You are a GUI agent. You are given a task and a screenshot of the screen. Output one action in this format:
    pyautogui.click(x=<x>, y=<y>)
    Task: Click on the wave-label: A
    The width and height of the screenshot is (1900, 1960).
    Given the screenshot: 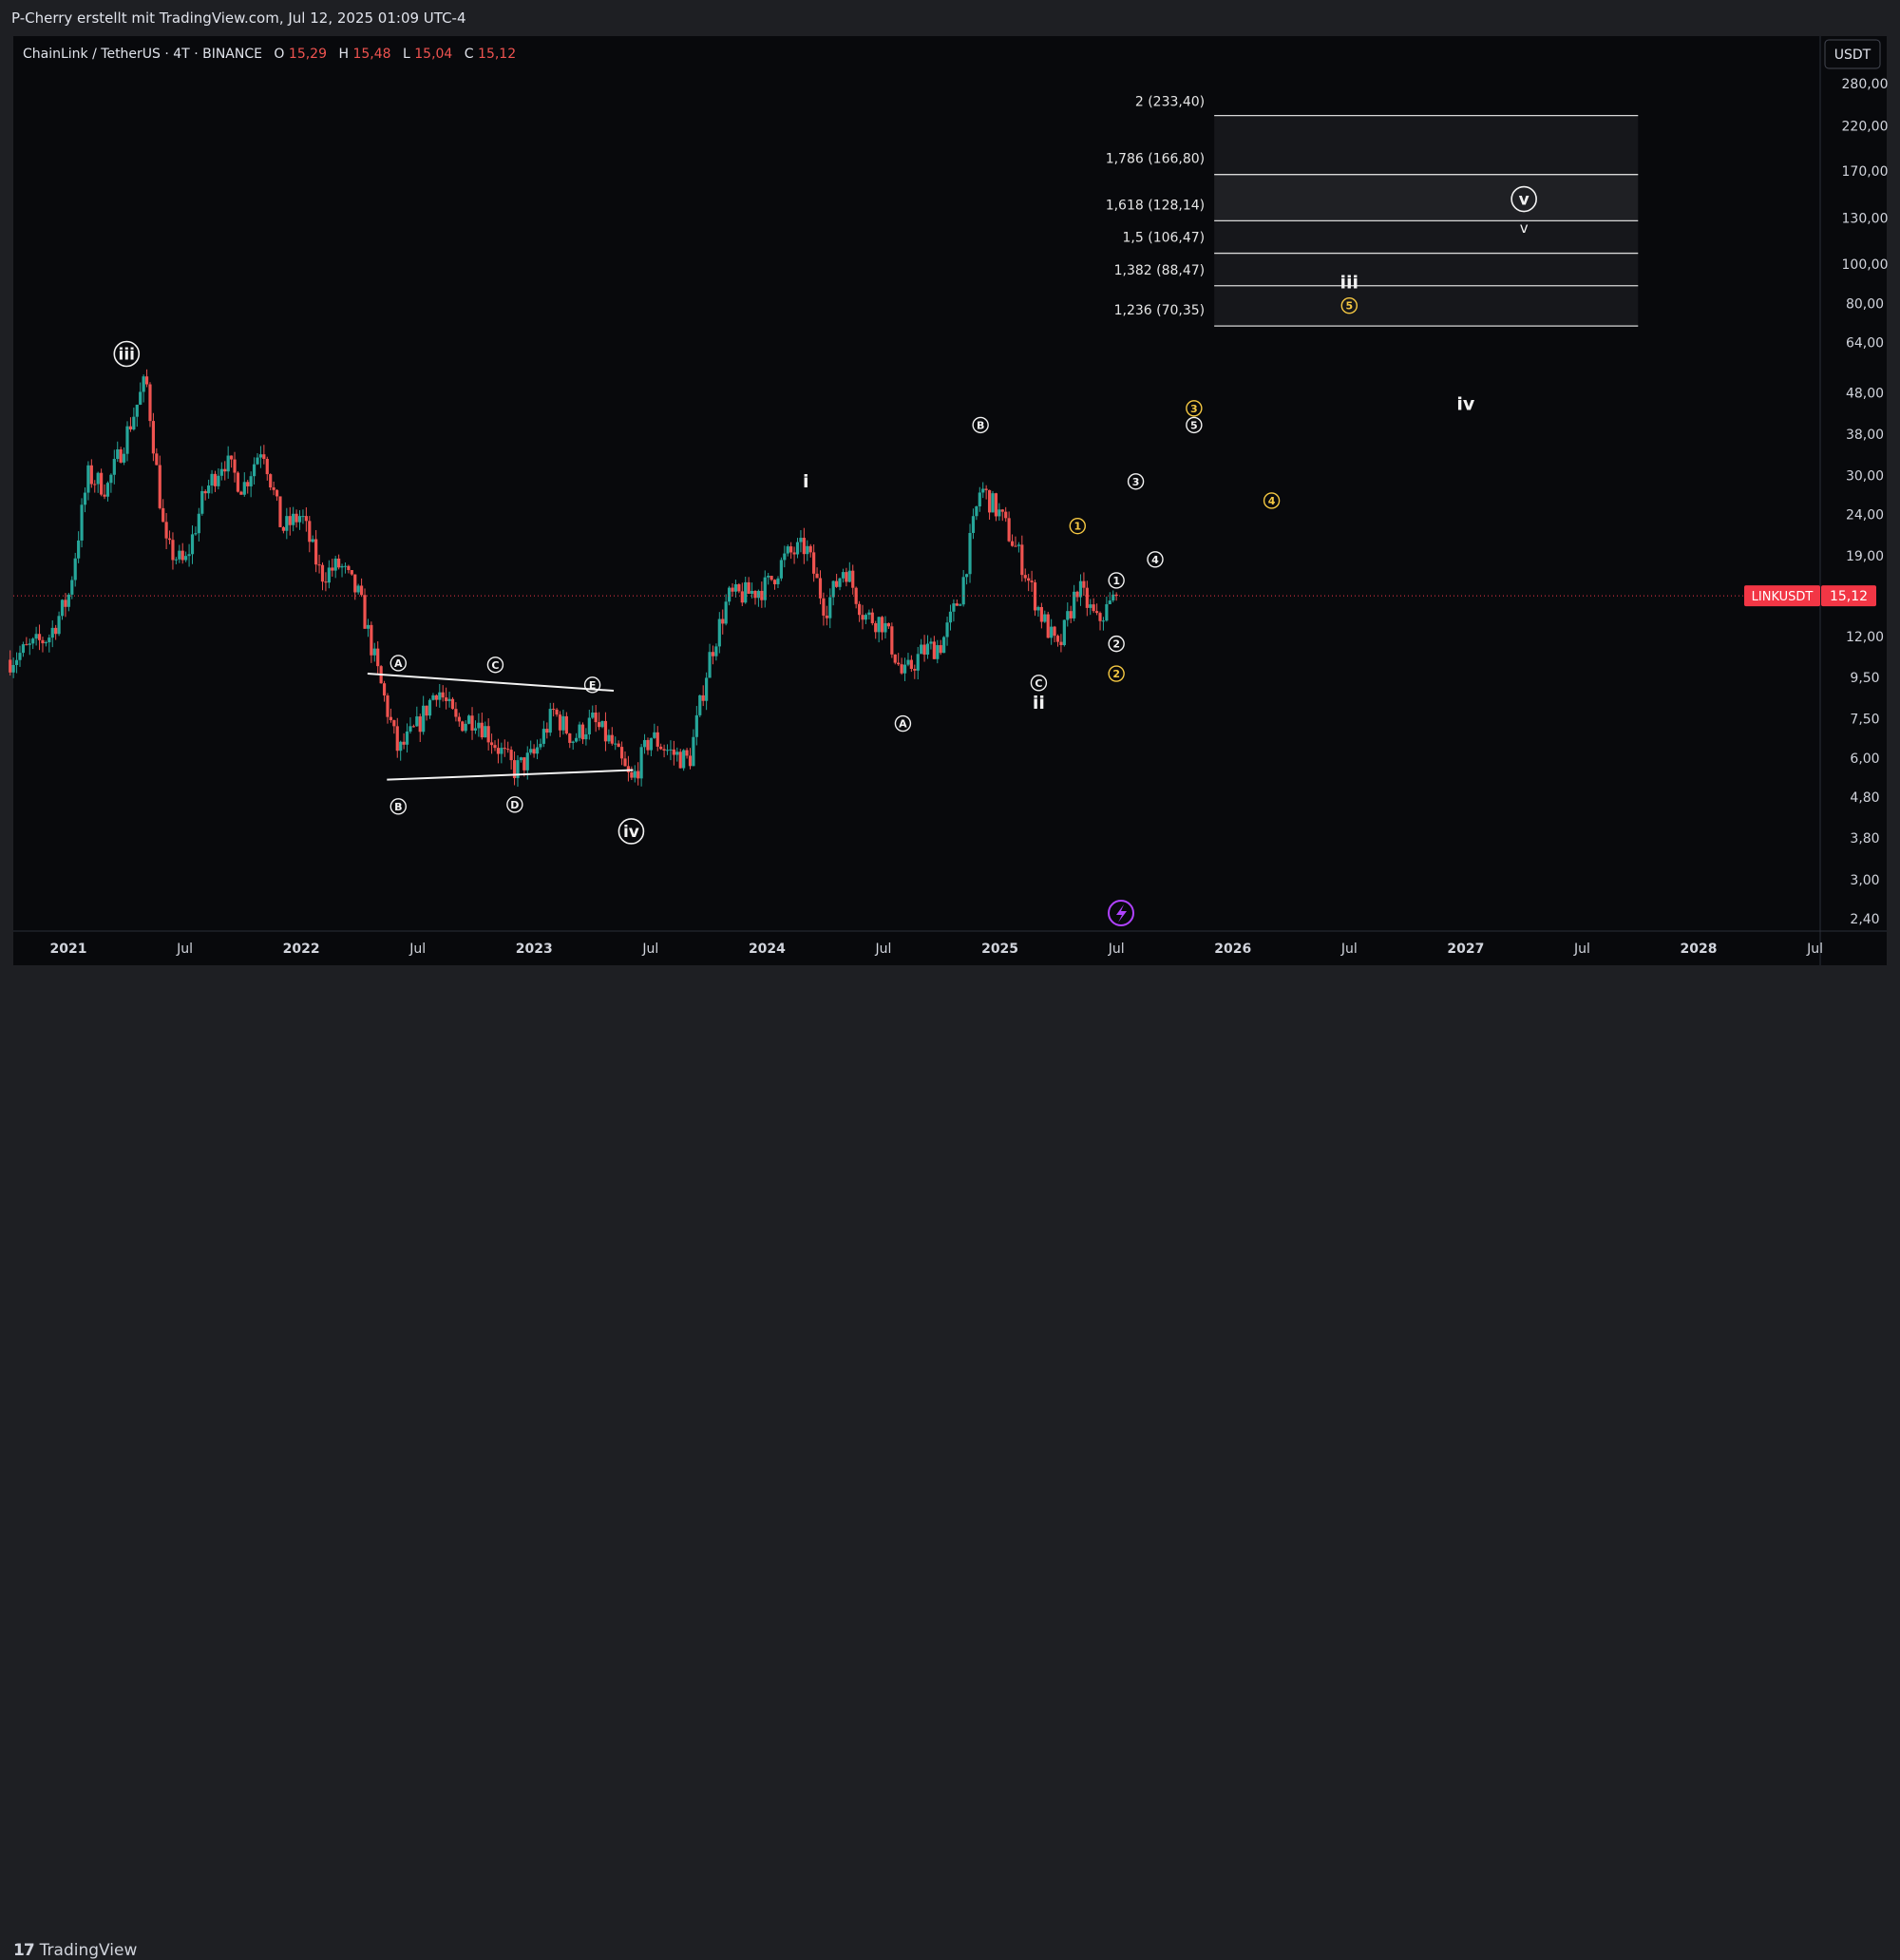 What is the action you would take?
    pyautogui.click(x=903, y=723)
    